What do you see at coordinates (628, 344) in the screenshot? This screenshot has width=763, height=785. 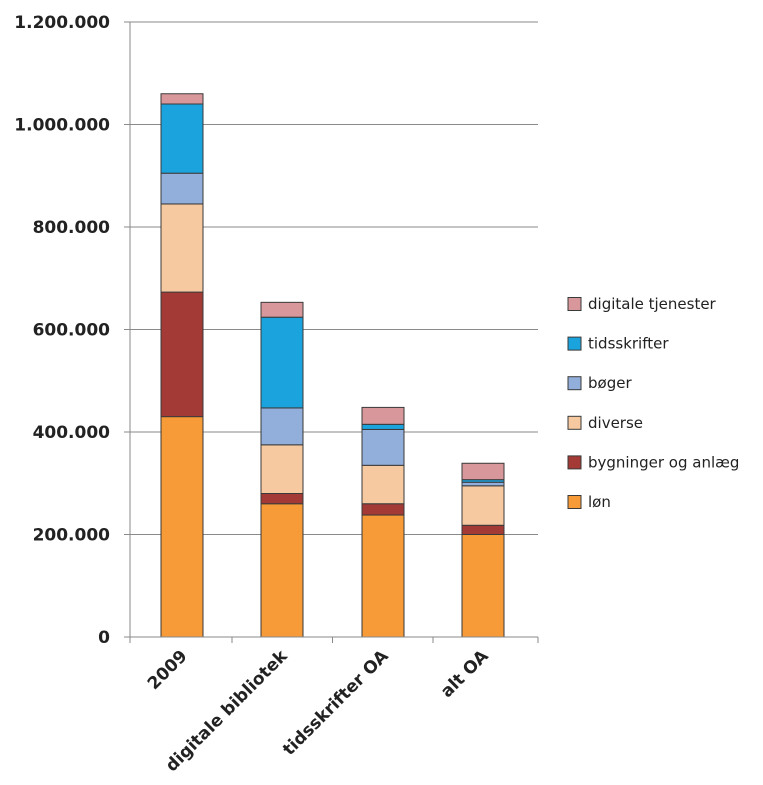 I see `legend-label: tidsskrifter` at bounding box center [628, 344].